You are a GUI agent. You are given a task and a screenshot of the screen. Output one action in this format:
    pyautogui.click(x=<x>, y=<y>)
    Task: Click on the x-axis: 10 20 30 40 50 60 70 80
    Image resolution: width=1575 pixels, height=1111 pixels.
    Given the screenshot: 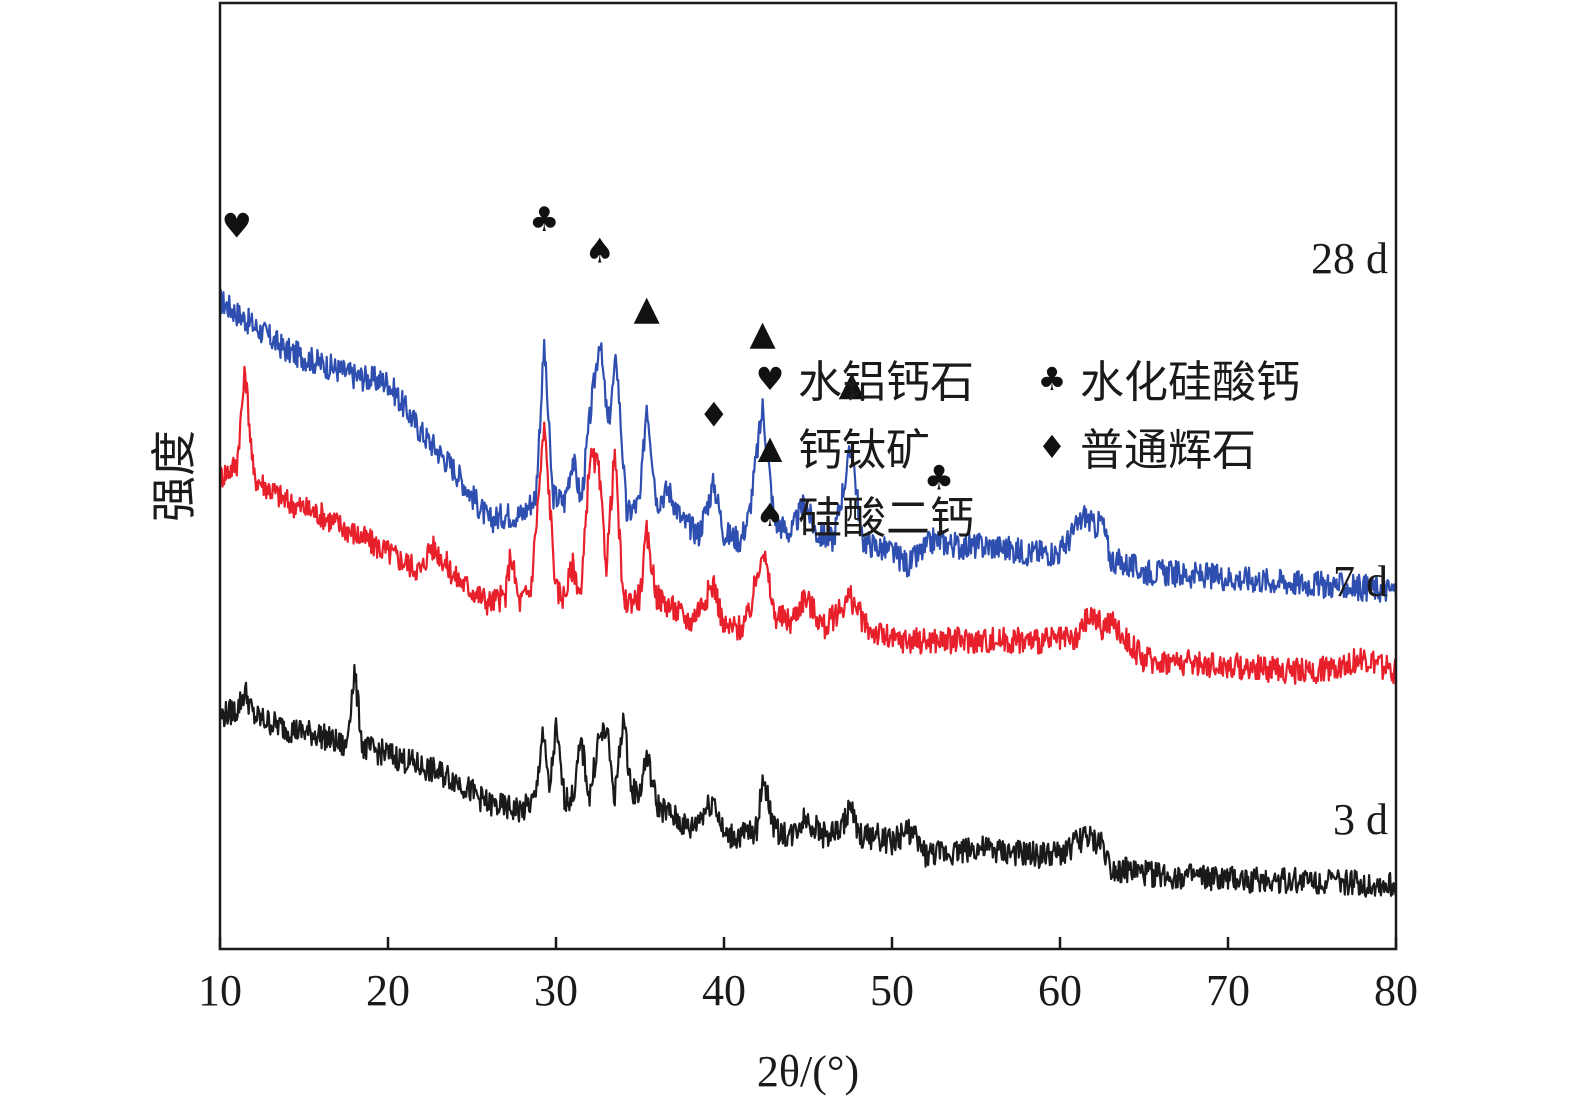 What is the action you would take?
    pyautogui.click(x=808, y=976)
    